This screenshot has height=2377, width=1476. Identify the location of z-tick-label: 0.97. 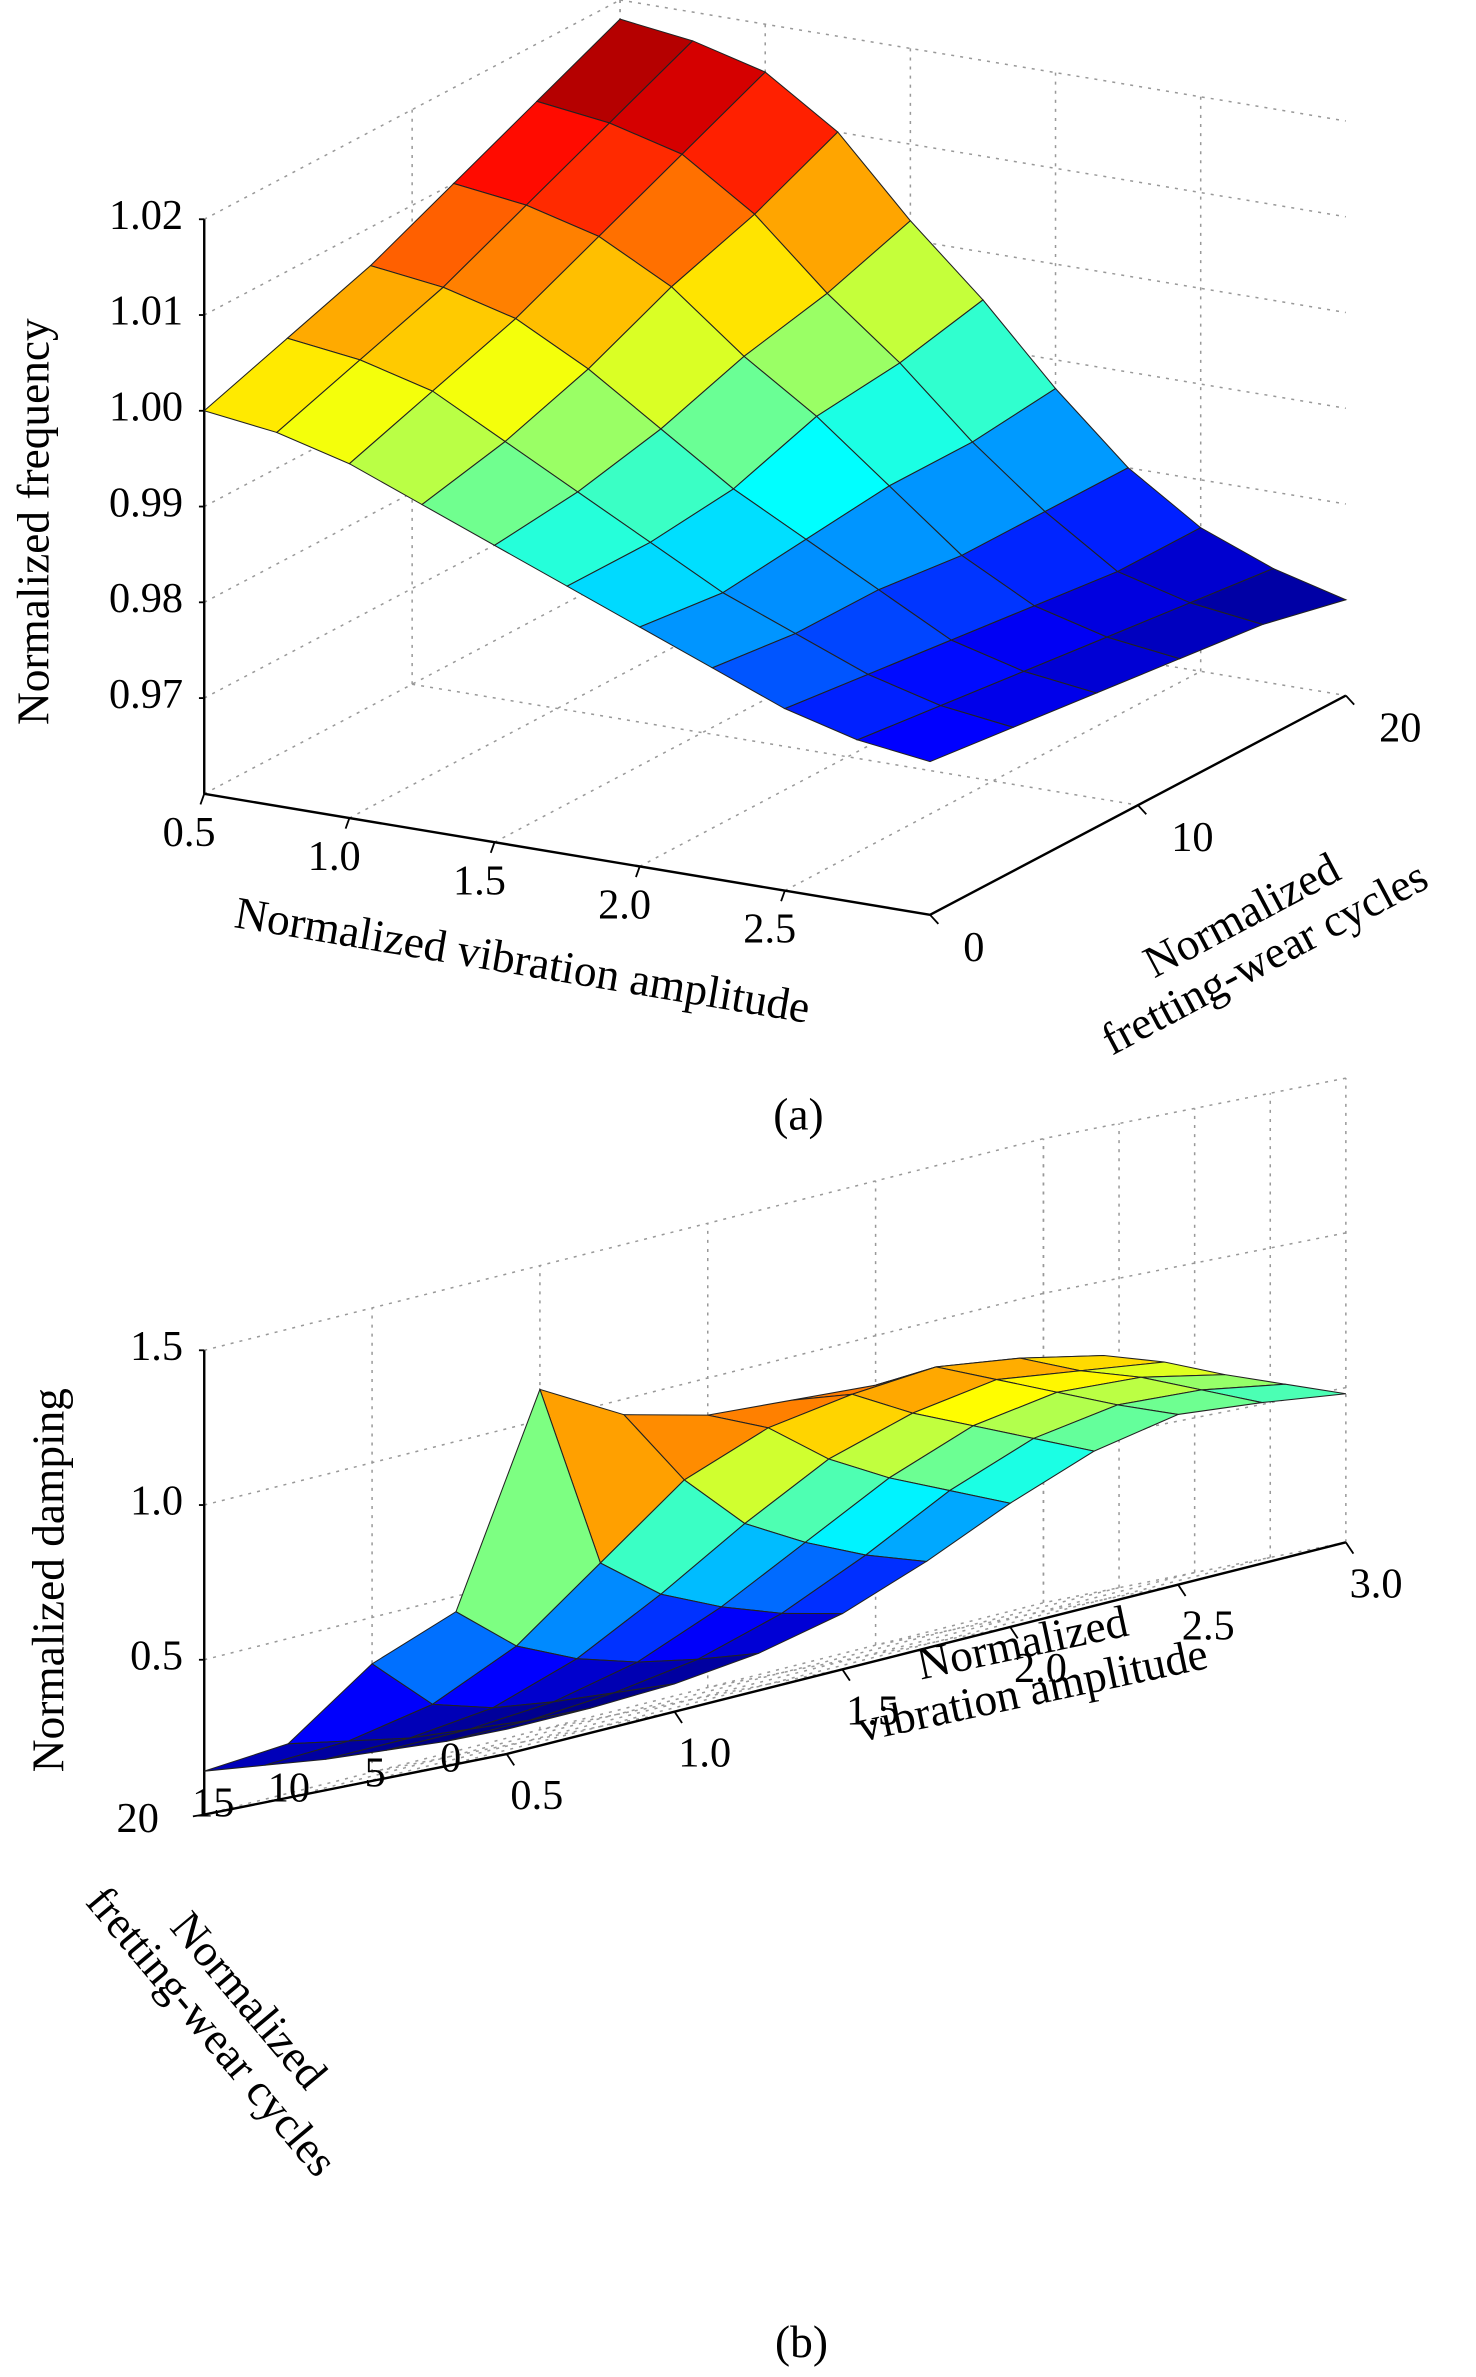
(146, 694).